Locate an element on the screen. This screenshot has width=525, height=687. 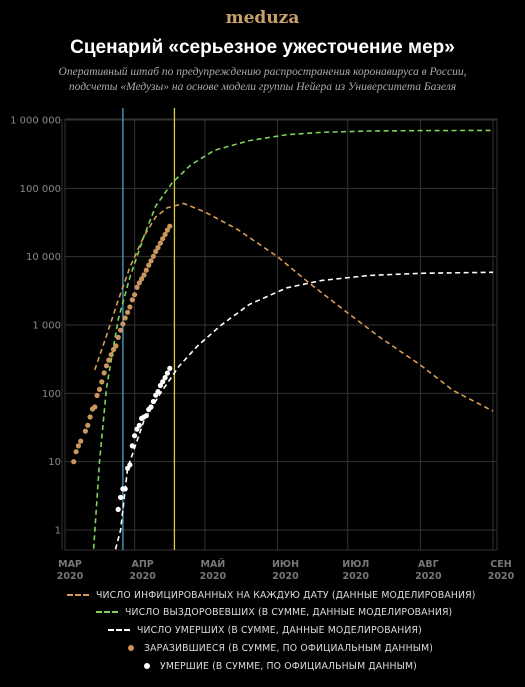
official-dots is located at coordinates (122, 367).